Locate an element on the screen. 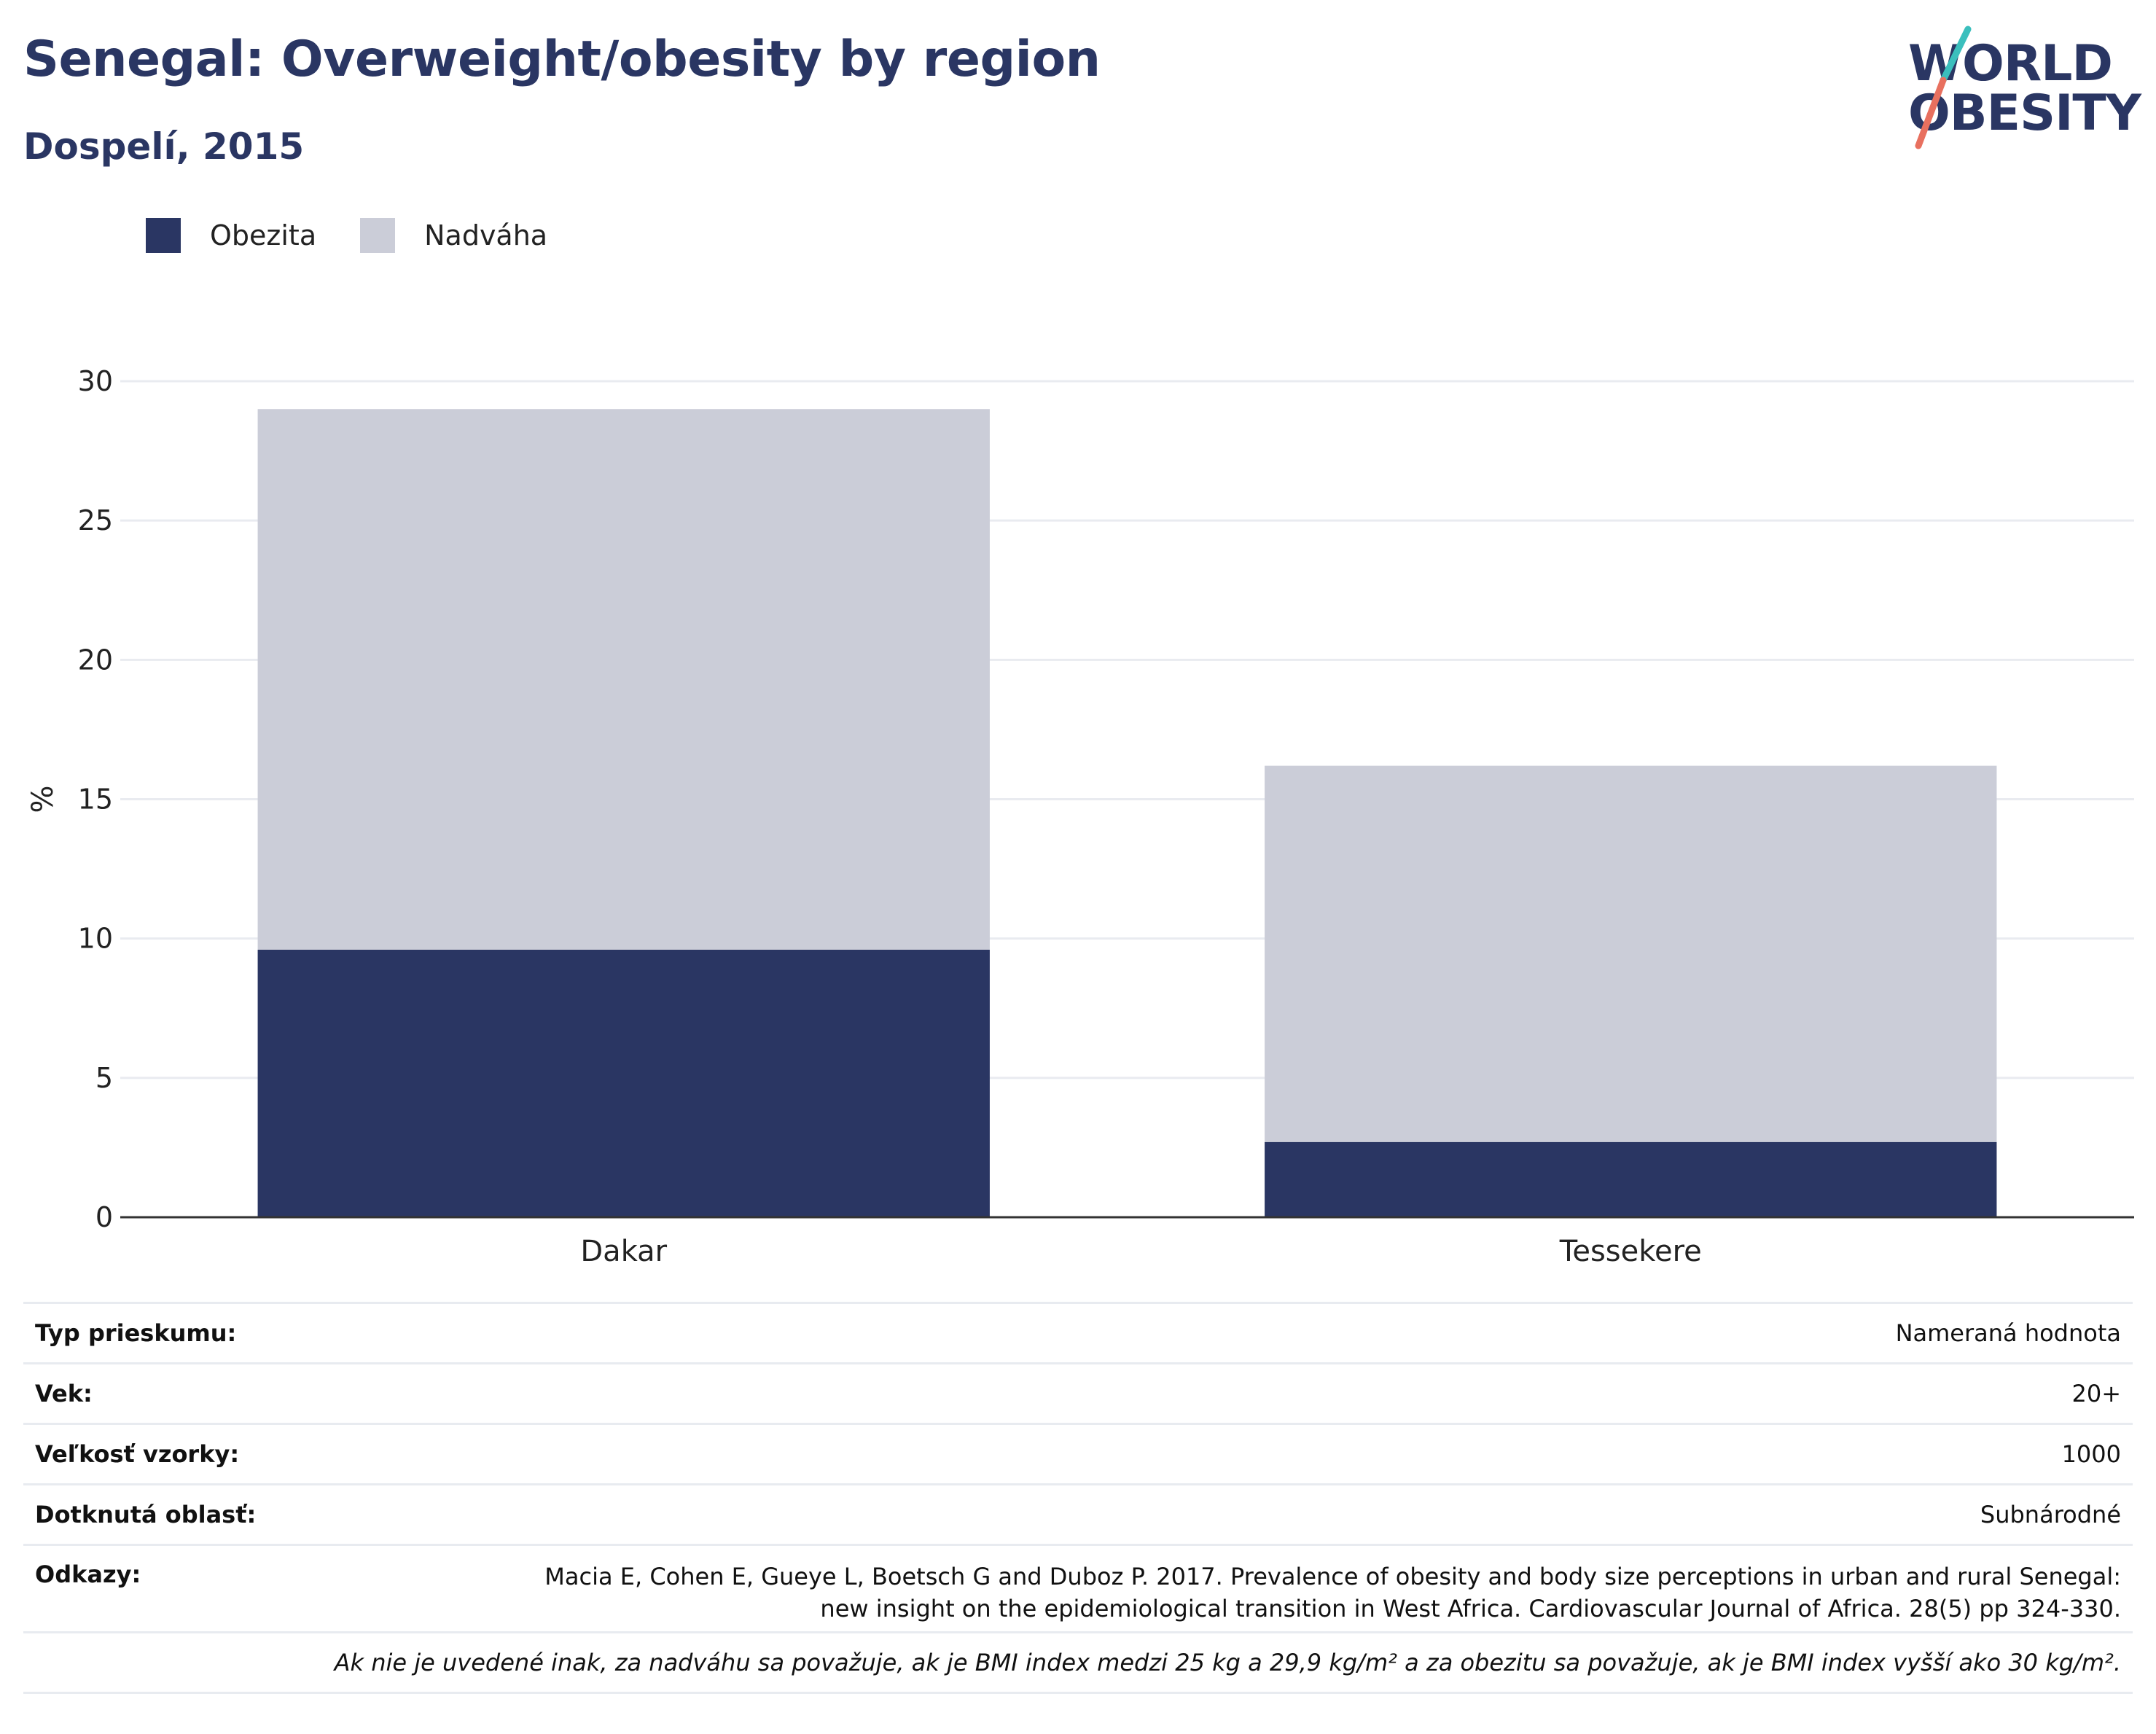 The height and width of the screenshot is (1734, 2156). y-tick-label: 30 is located at coordinates (96, 381).